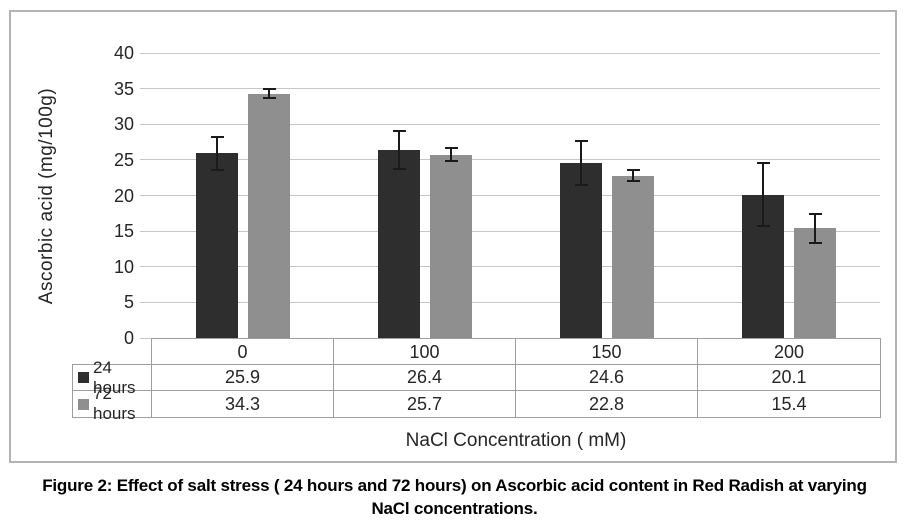 The height and width of the screenshot is (524, 909). I want to click on category-header-cell: 0, so click(243, 352).